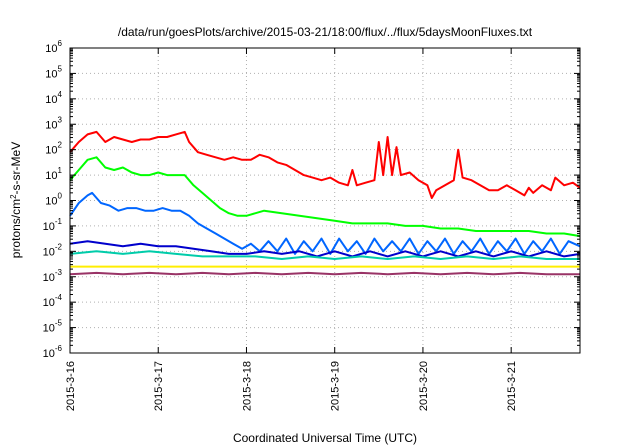  What do you see at coordinates (59, 297) in the screenshot?
I see `y-tick-label-exponent: -4` at bounding box center [59, 297].